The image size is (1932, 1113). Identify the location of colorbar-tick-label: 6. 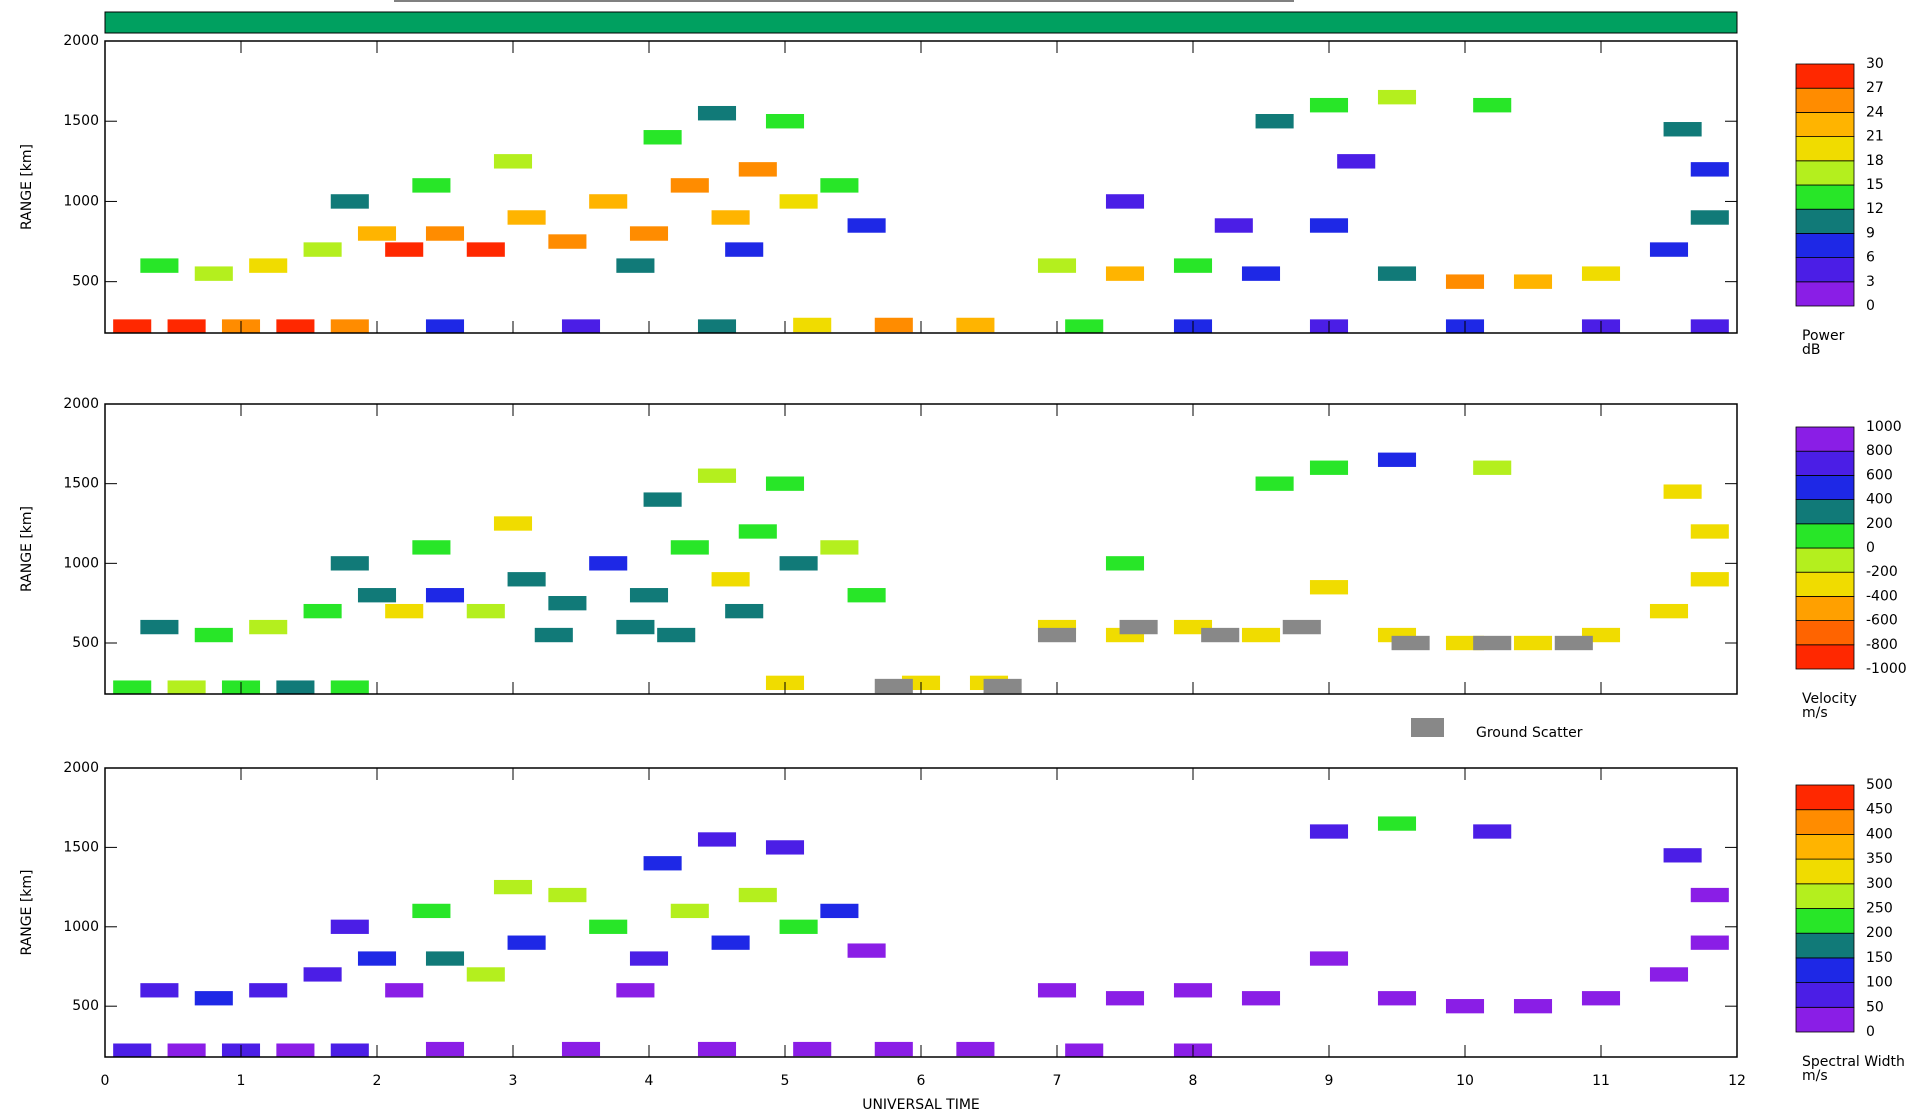
(1870, 258).